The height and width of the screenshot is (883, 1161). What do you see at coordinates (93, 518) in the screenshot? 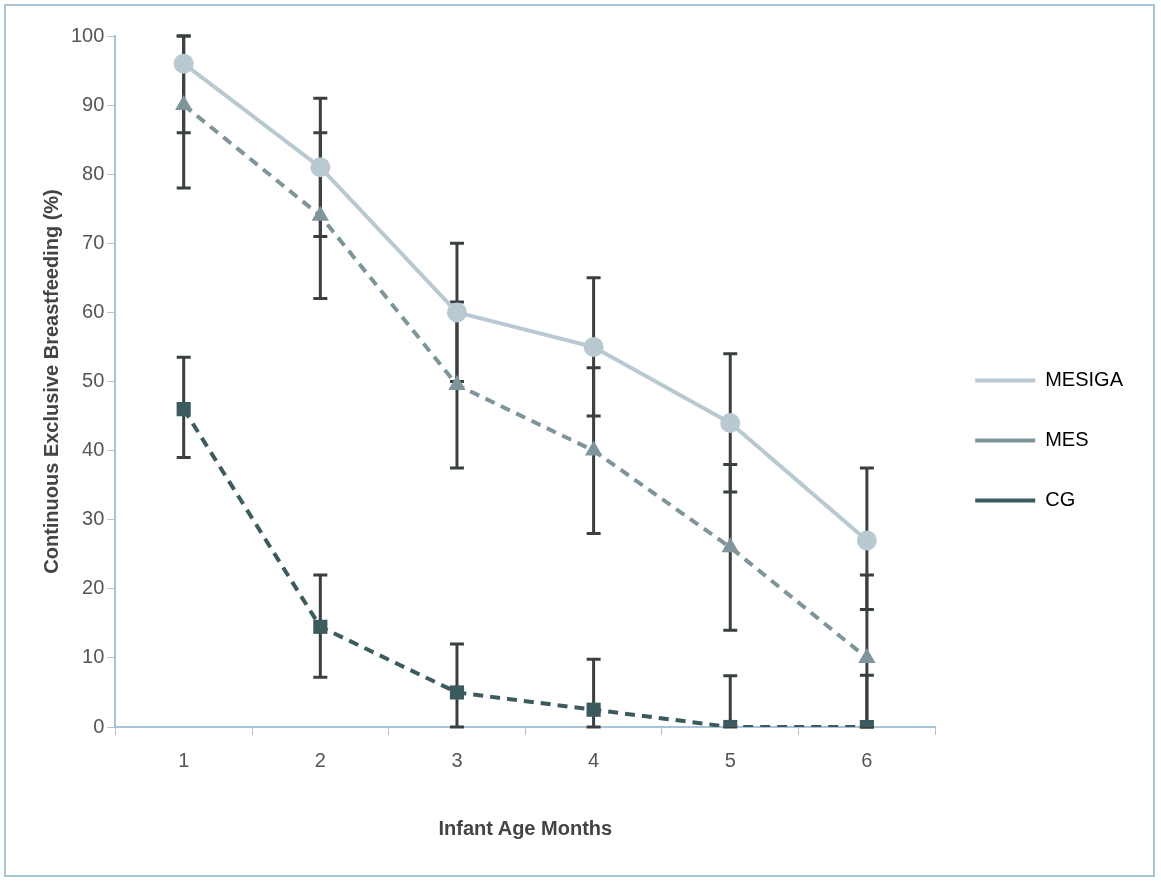
I see `y-tick-label: 30` at bounding box center [93, 518].